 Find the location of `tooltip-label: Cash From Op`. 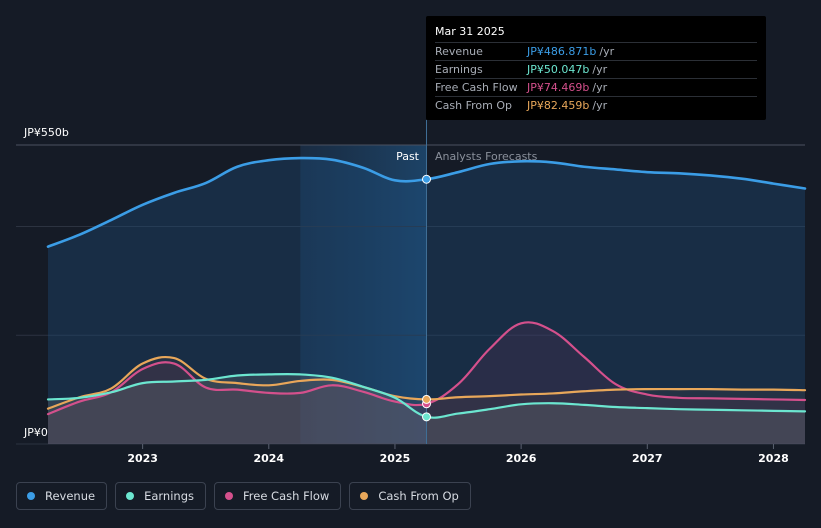

tooltip-label: Cash From Op is located at coordinates (474, 105).